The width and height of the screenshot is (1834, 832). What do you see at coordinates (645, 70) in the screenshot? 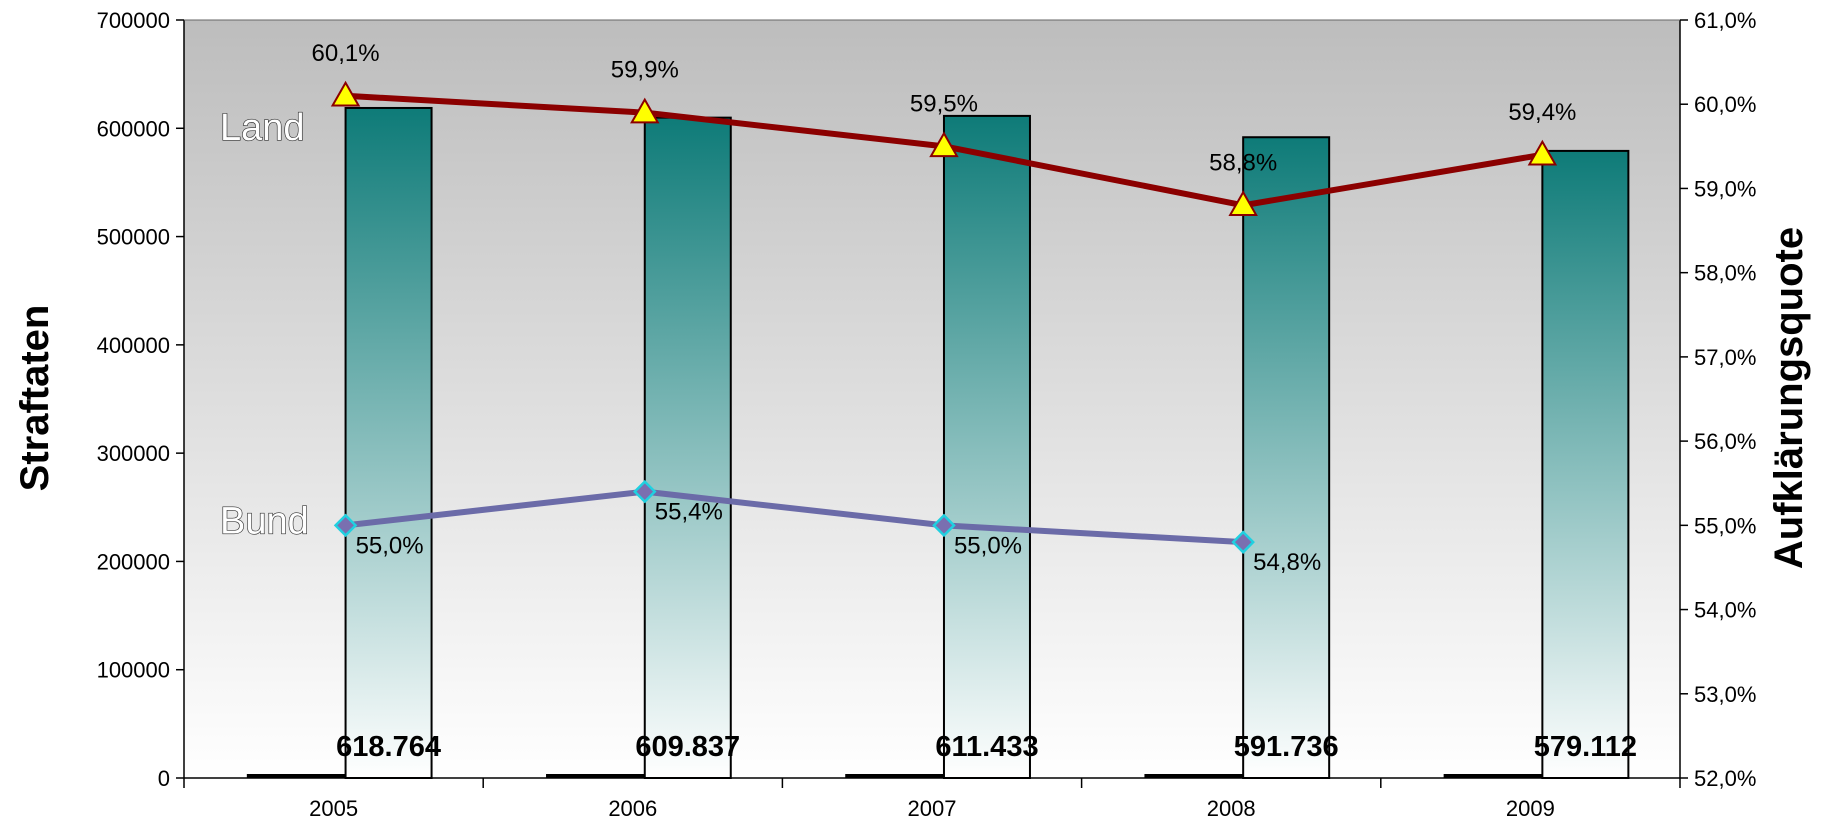
I see `point-label: 59,9%` at bounding box center [645, 70].